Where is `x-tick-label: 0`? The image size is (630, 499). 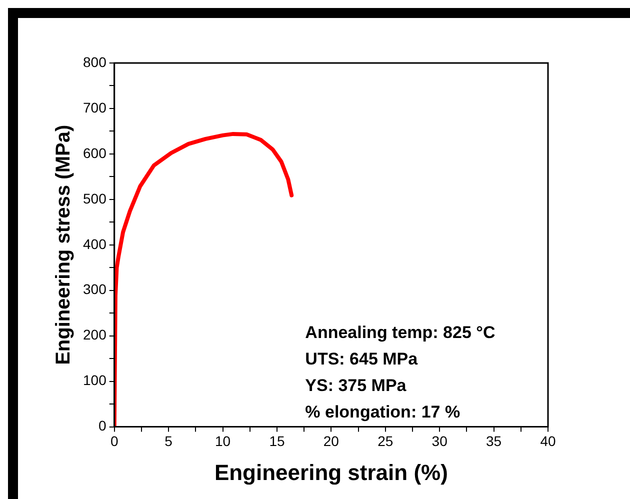 x-tick-label: 0 is located at coordinates (114, 441).